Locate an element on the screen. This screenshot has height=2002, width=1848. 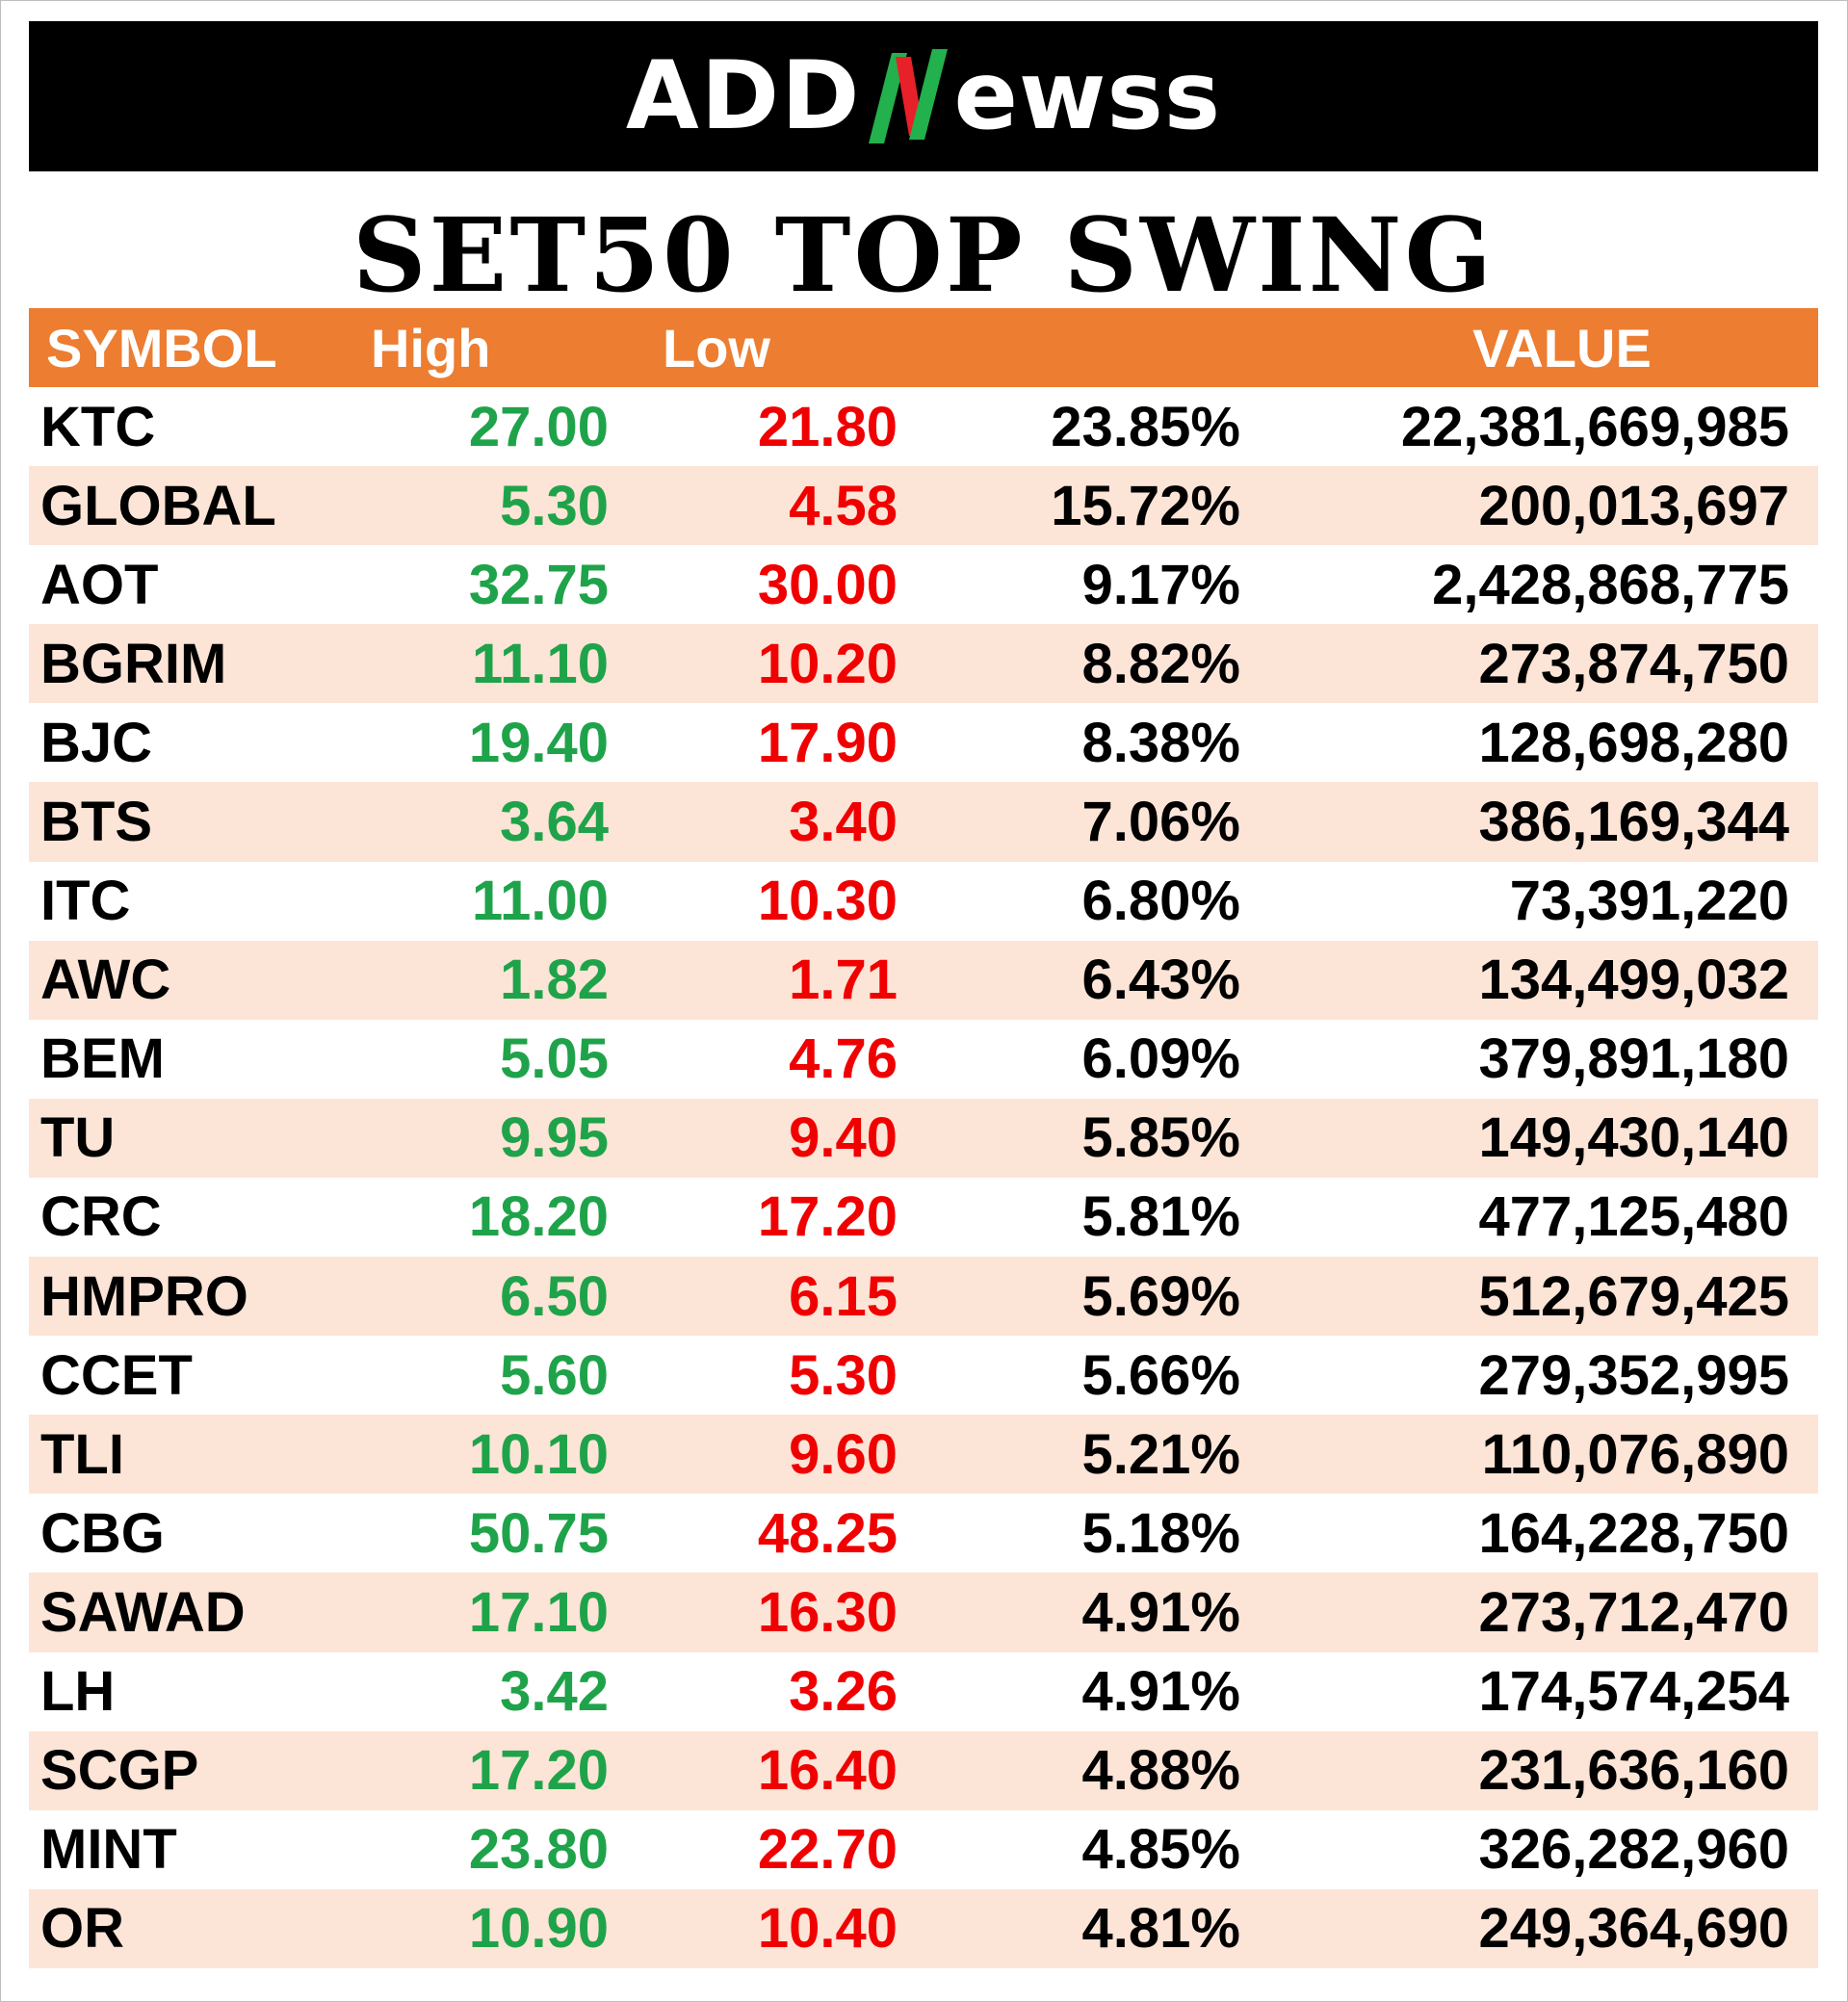
cell-symbol: CRC is located at coordinates (101, 1217).